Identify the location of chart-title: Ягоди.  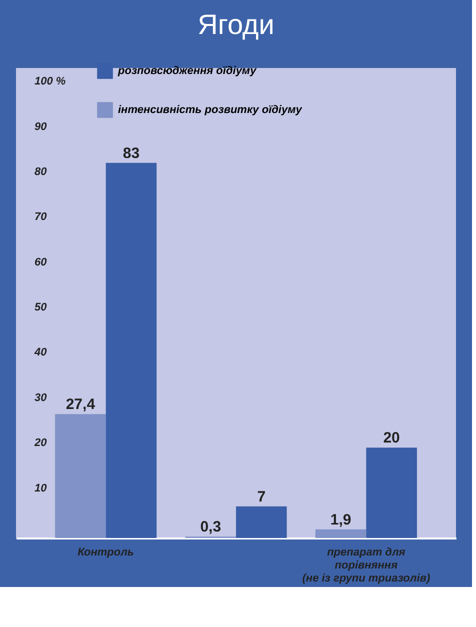
(236, 24).